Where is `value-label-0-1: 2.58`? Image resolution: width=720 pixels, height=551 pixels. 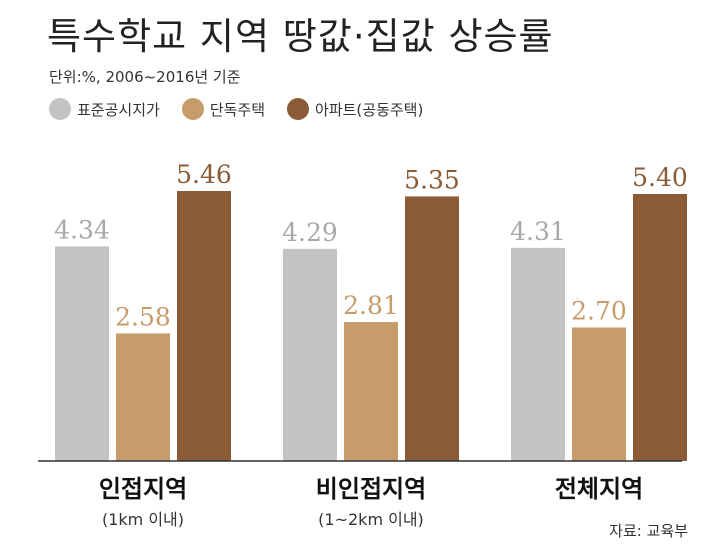 value-label-0-1: 2.58 is located at coordinates (143, 316).